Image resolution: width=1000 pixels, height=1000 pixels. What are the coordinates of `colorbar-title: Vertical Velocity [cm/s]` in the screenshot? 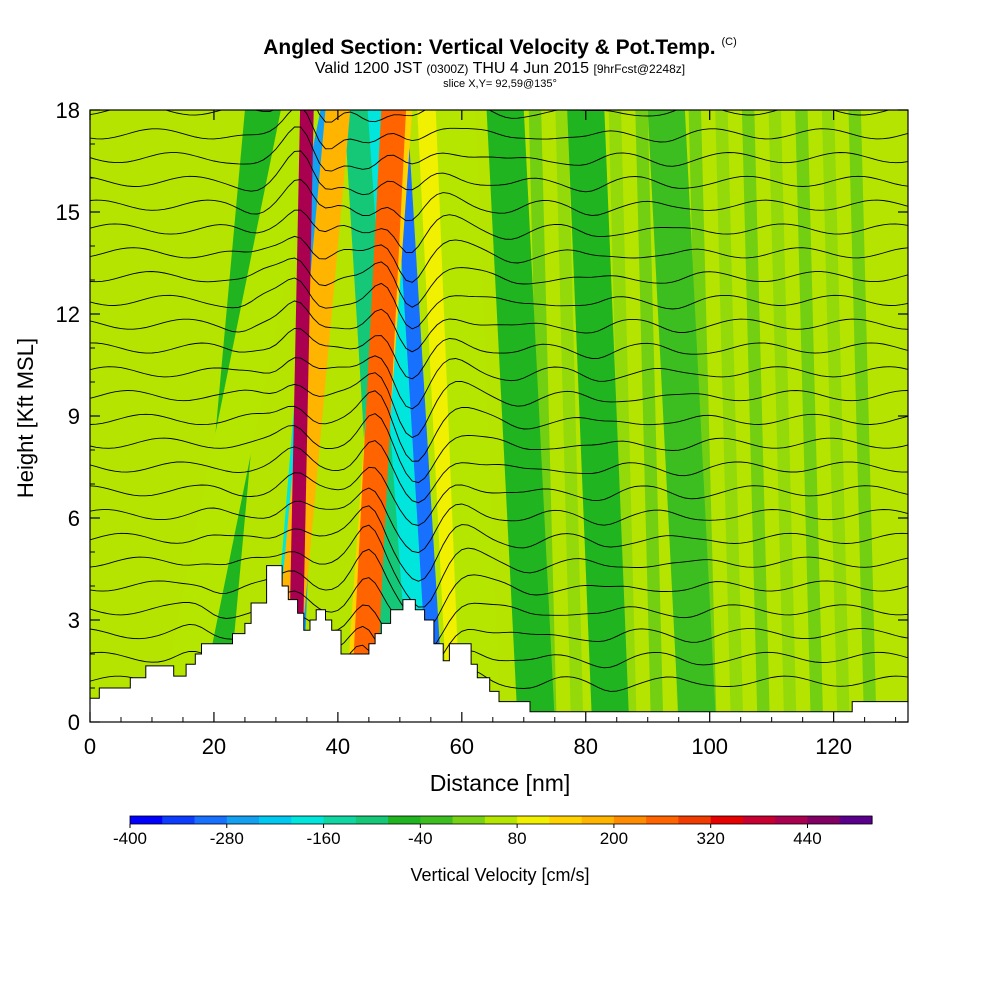 It's located at (499, 875).